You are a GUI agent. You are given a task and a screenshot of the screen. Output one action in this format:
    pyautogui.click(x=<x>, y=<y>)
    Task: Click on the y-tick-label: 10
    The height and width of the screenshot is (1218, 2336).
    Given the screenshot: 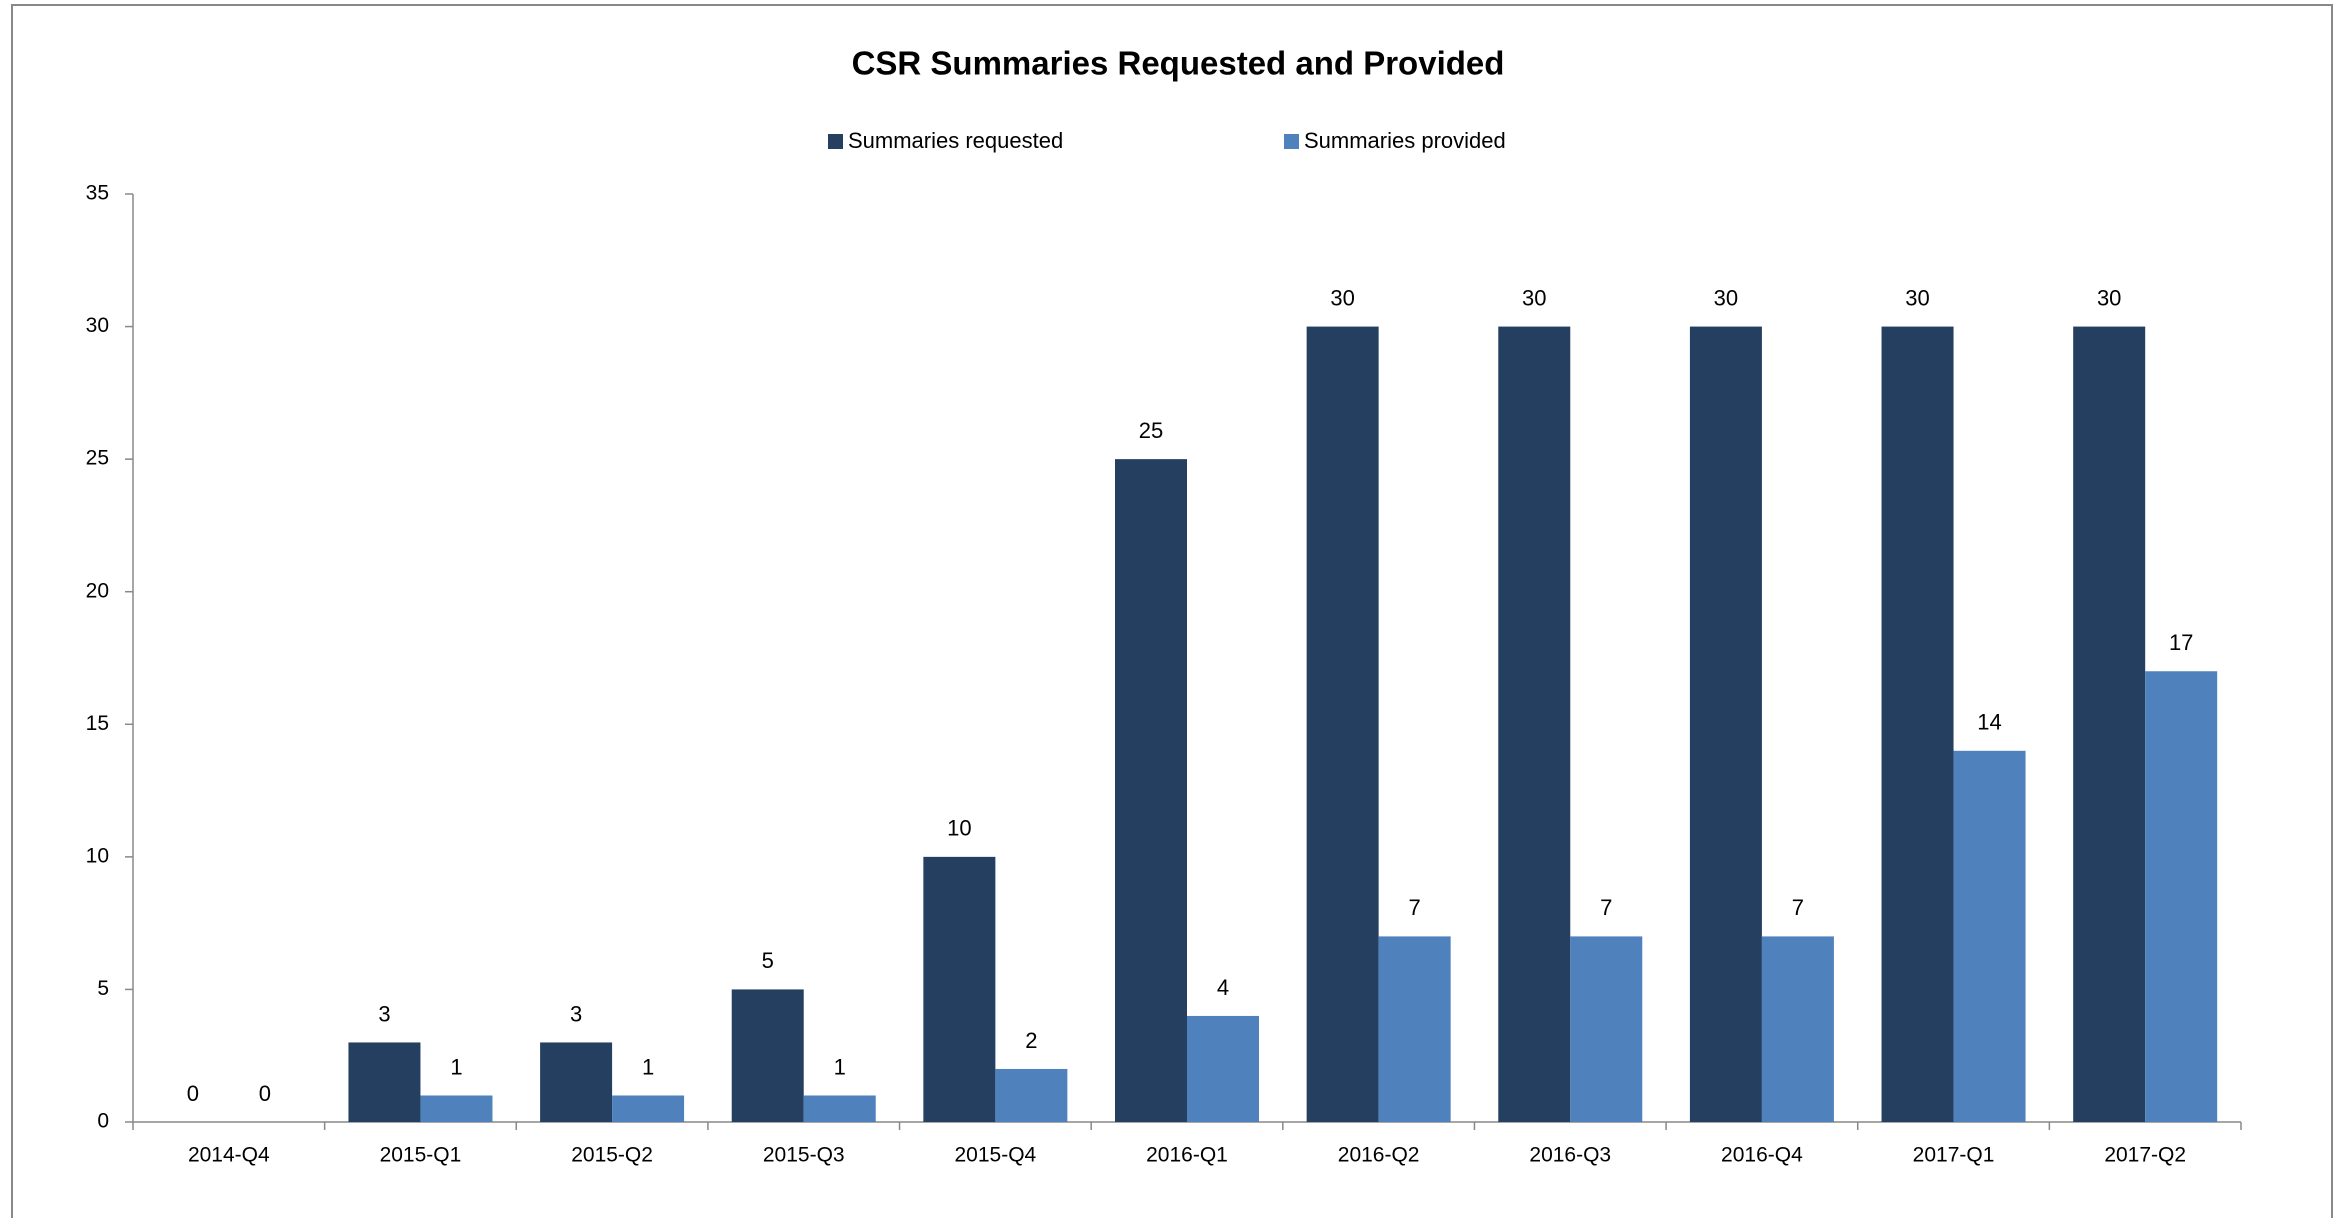 What is the action you would take?
    pyautogui.click(x=97, y=855)
    